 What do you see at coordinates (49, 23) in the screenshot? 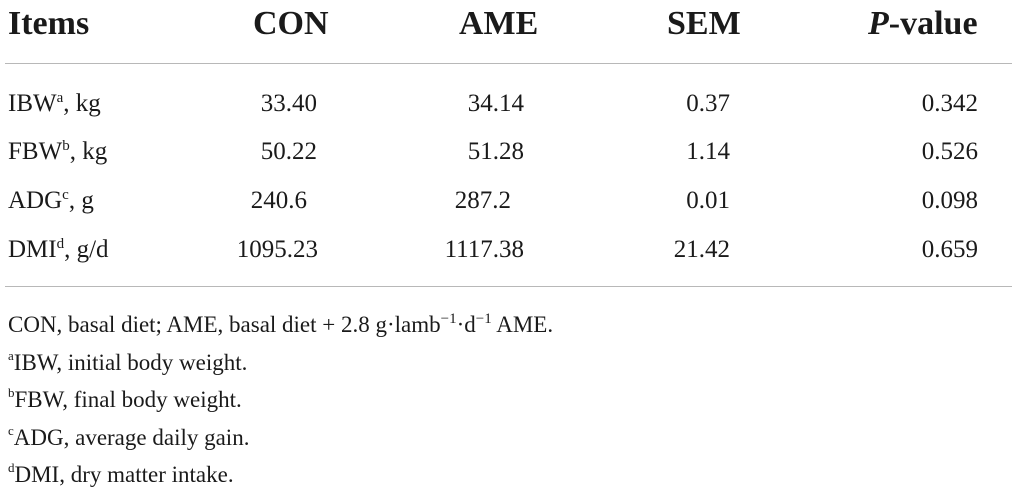
I see `header-items: Items` at bounding box center [49, 23].